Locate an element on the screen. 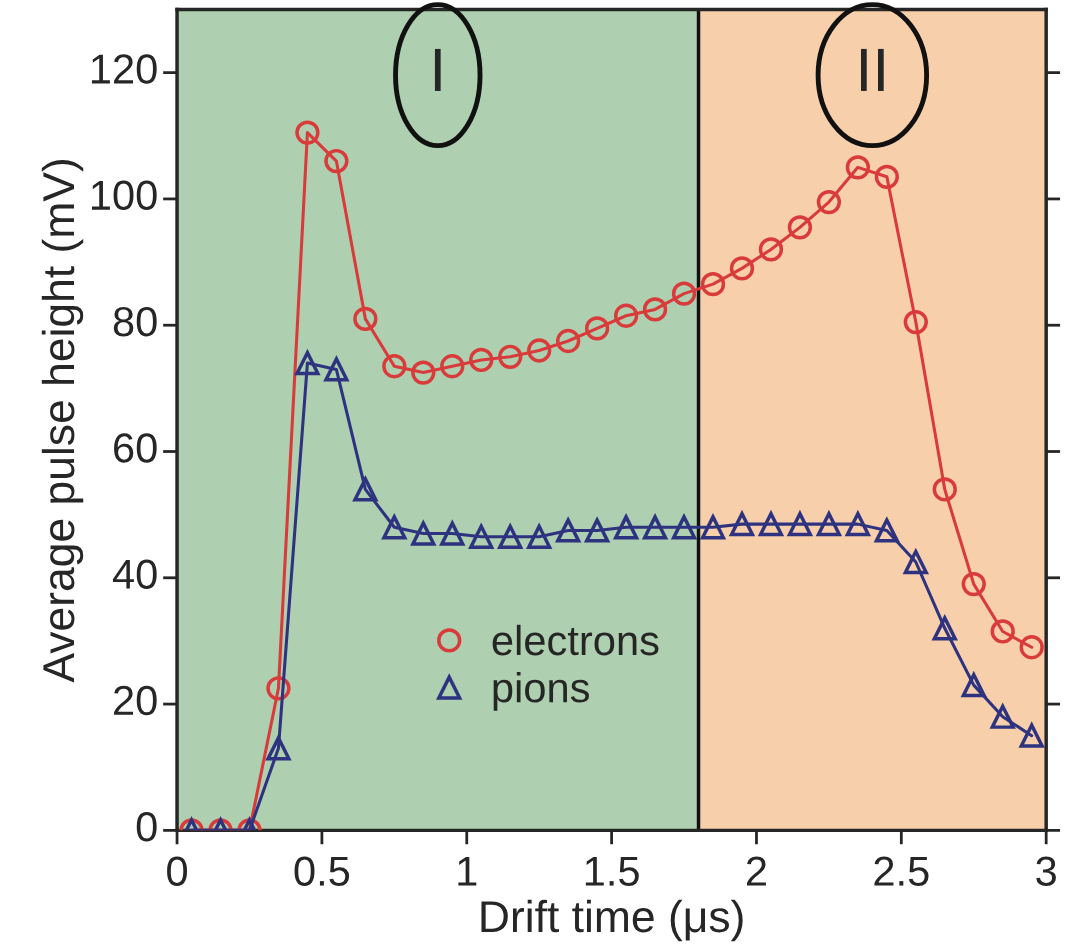 The image size is (1073, 949). x-tick-label: 2.5 is located at coordinates (901, 871).